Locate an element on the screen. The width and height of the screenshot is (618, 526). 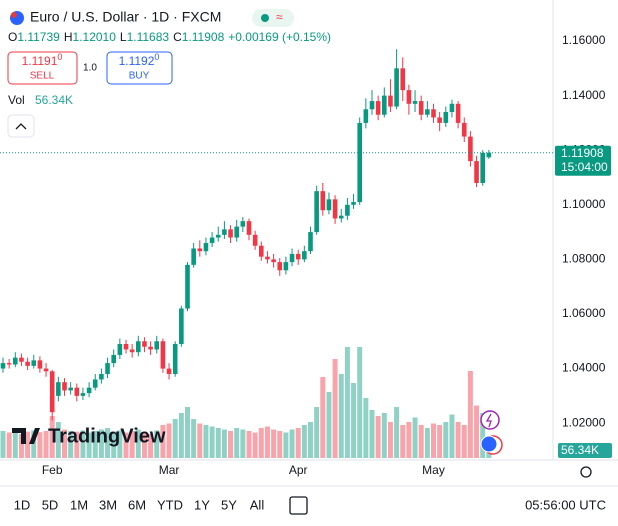
x-tick-label: Apr is located at coordinates (298, 470).